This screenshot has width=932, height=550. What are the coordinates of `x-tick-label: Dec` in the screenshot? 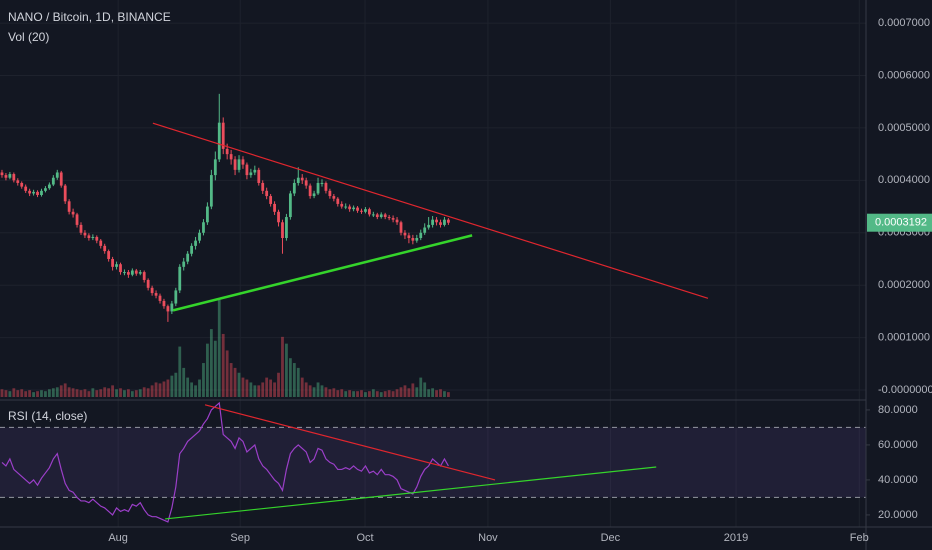 It's located at (611, 538).